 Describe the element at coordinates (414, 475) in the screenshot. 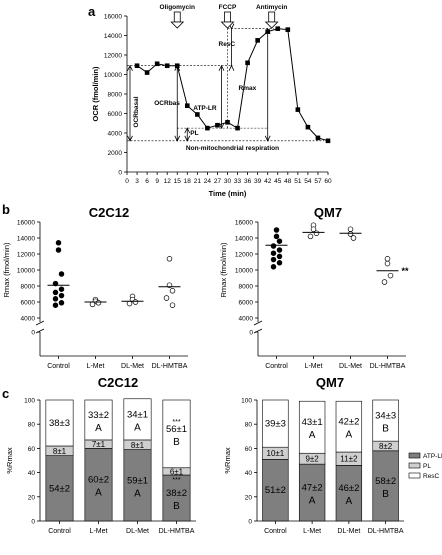

I see `legend-swatch` at that location.